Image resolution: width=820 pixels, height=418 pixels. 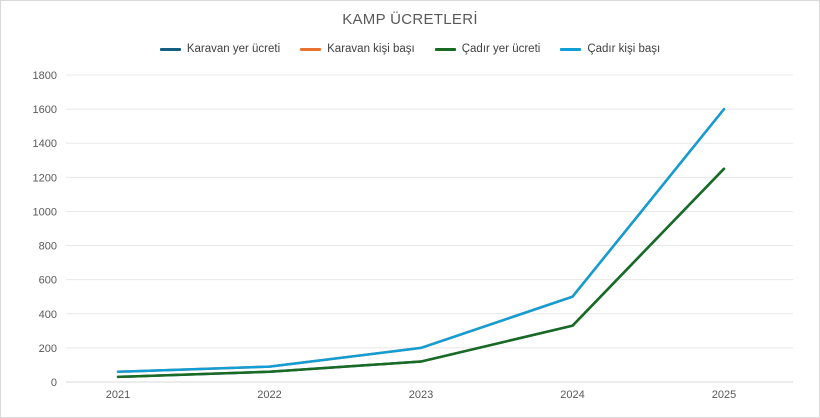 What do you see at coordinates (48, 247) in the screenshot?
I see `y-axis-tick-label: 800` at bounding box center [48, 247].